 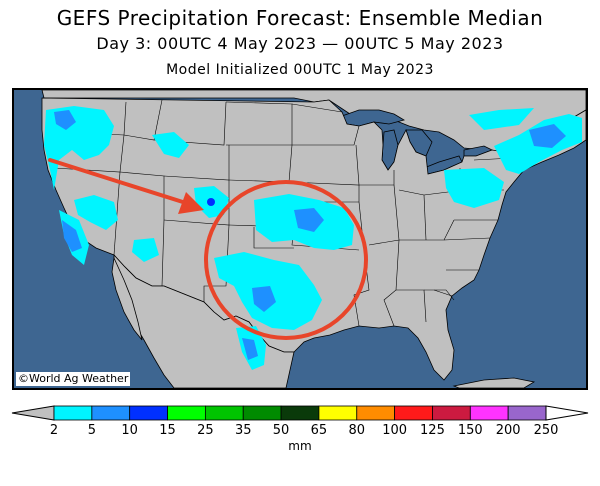 I want to click on colorbar-tick-label: 65, so click(x=319, y=430).